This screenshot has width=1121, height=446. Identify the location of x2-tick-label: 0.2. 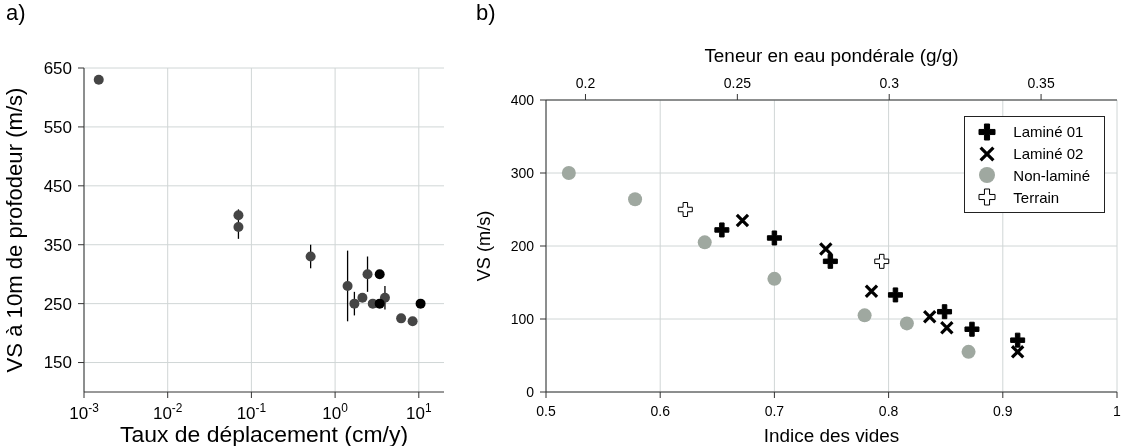
(585, 83).